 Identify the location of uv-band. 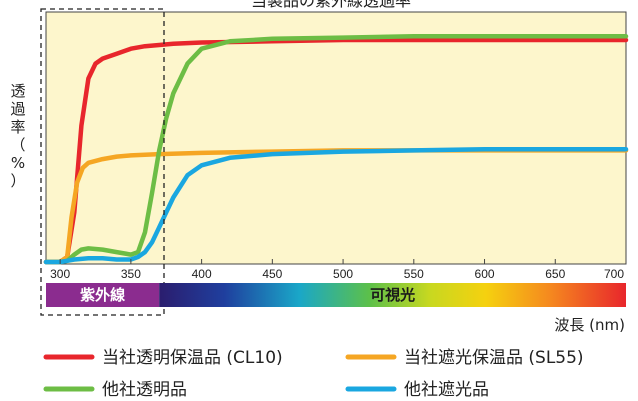
(103, 295).